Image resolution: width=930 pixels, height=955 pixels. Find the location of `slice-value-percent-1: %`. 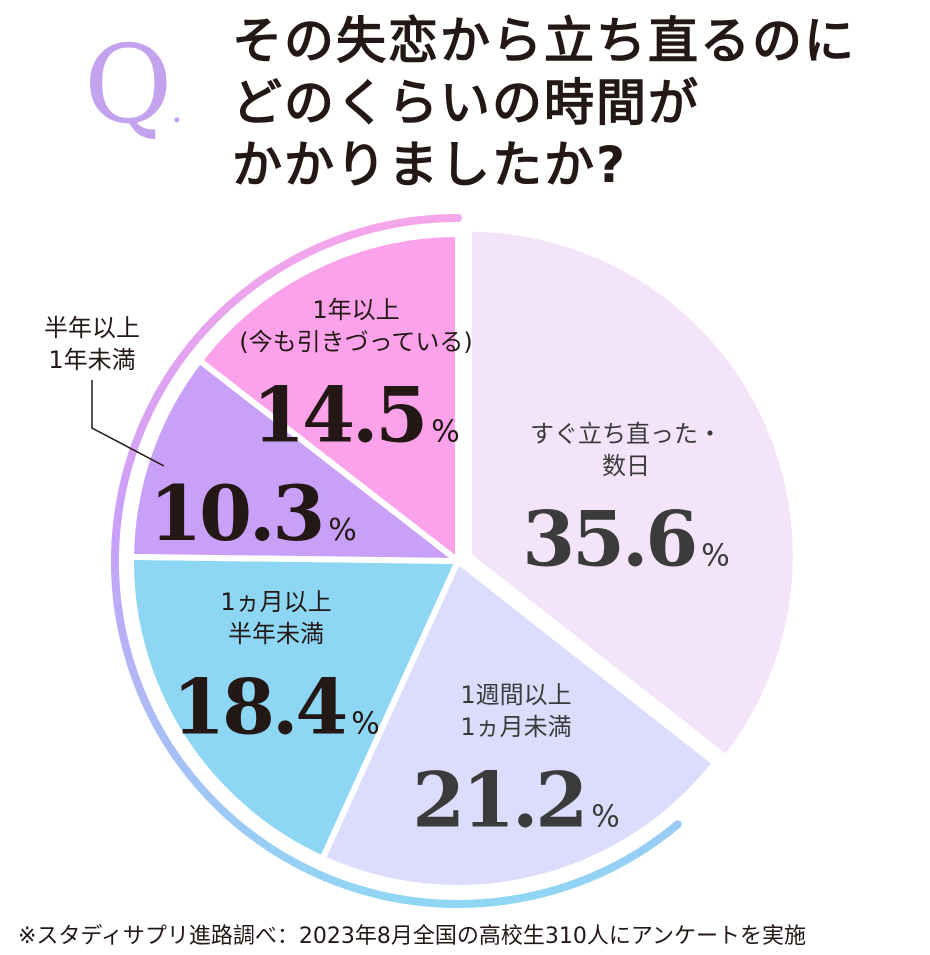

slice-value-percent-1: % is located at coordinates (715, 555).